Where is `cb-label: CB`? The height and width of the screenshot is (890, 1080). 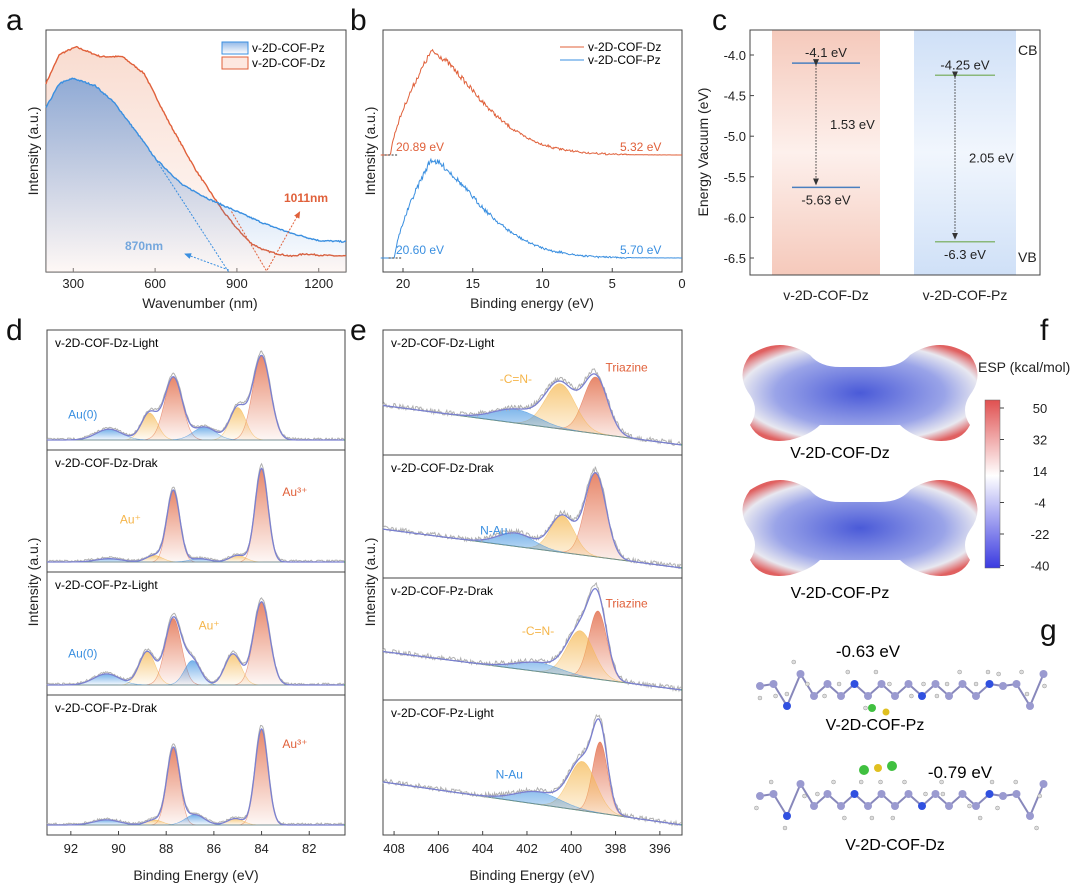
cb-label: CB is located at coordinates (1027, 50).